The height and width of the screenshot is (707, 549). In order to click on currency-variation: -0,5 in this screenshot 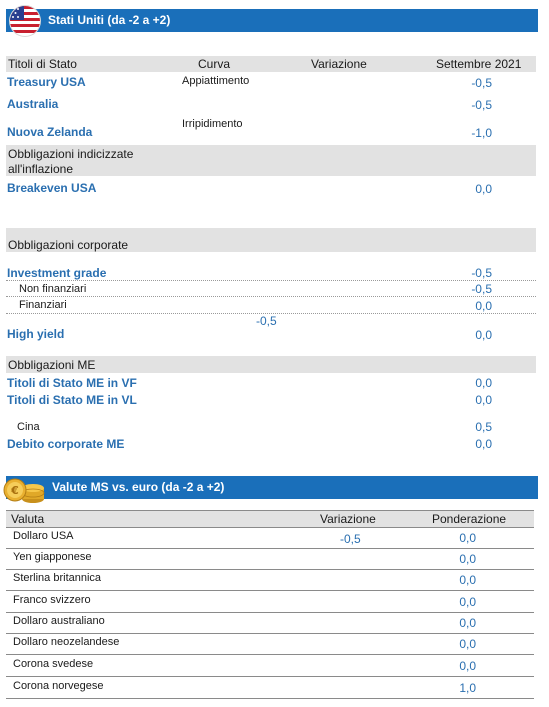, I will do `click(350, 539)`.